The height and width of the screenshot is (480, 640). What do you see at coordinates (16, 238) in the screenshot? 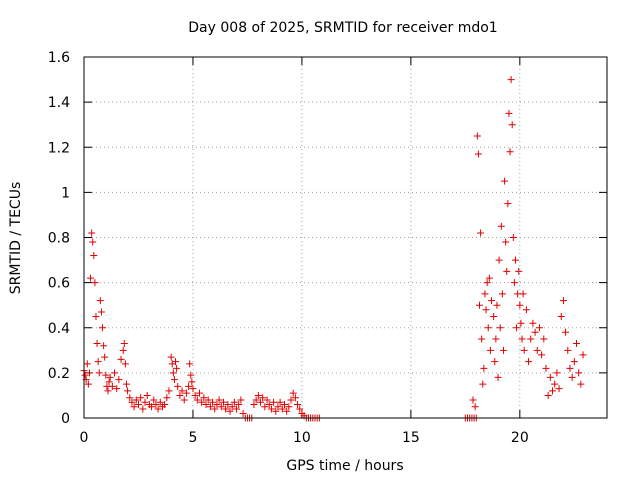
I see `y-axis-label: SRMTID / TECUs` at bounding box center [16, 238].